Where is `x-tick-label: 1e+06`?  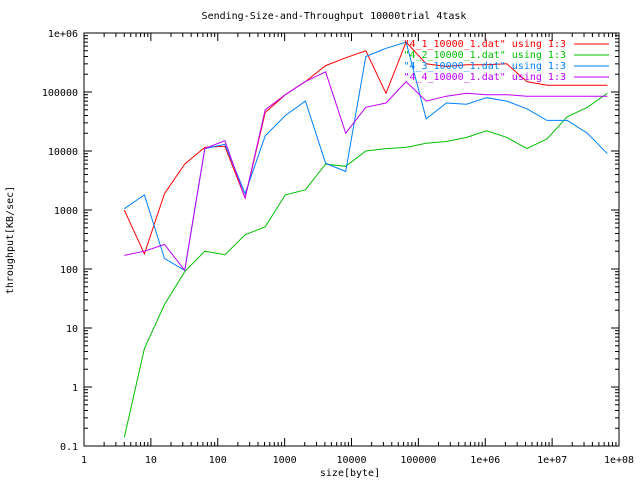 x-tick-label: 1e+06 is located at coordinates (485, 460).